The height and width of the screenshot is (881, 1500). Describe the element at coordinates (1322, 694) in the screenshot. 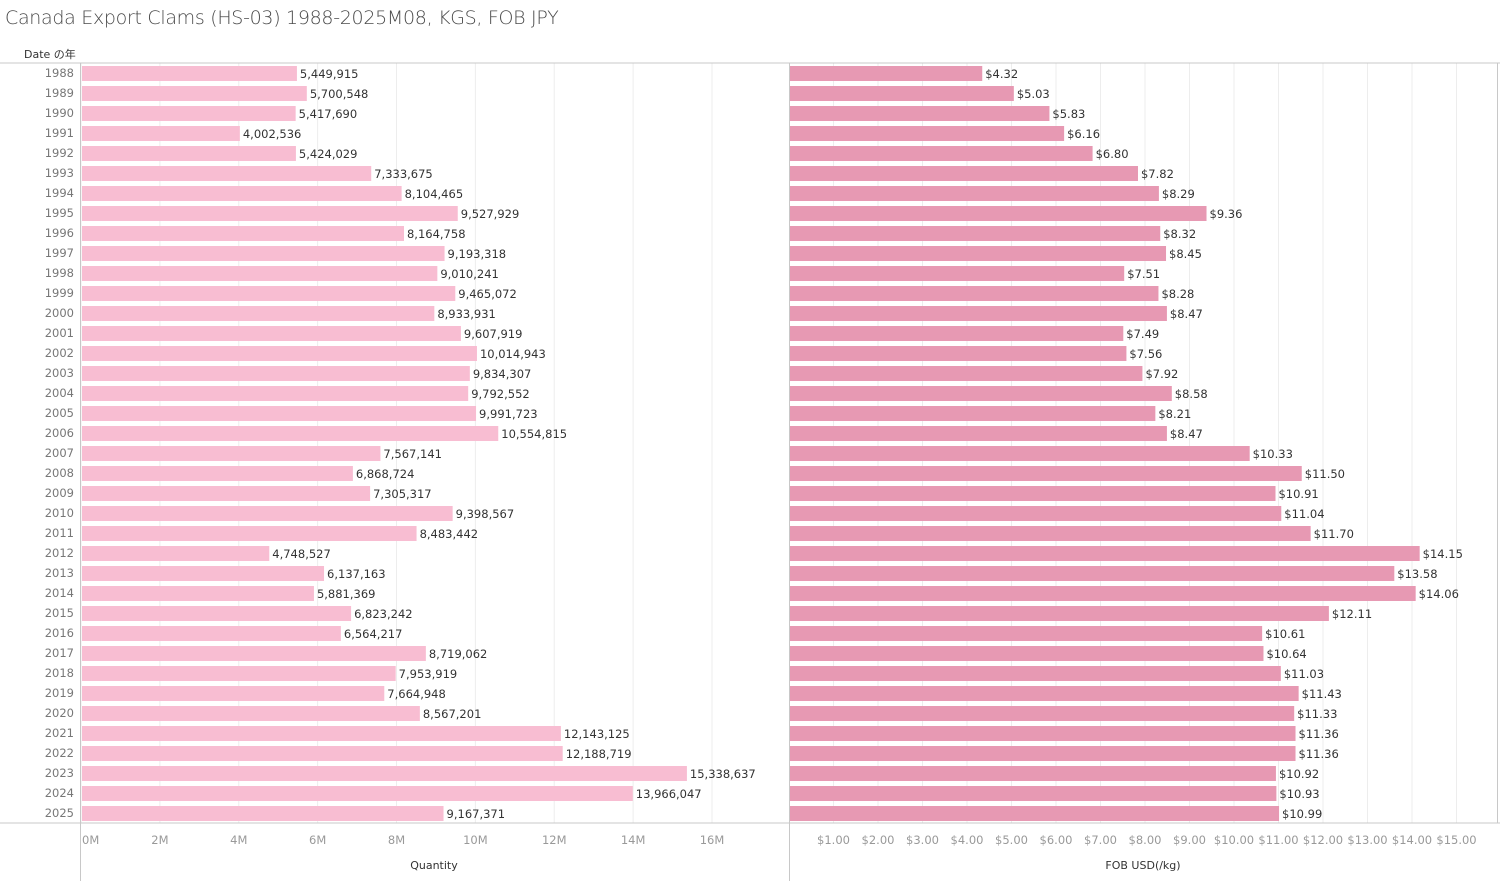

I see `fob-data-label: $11.43` at that location.